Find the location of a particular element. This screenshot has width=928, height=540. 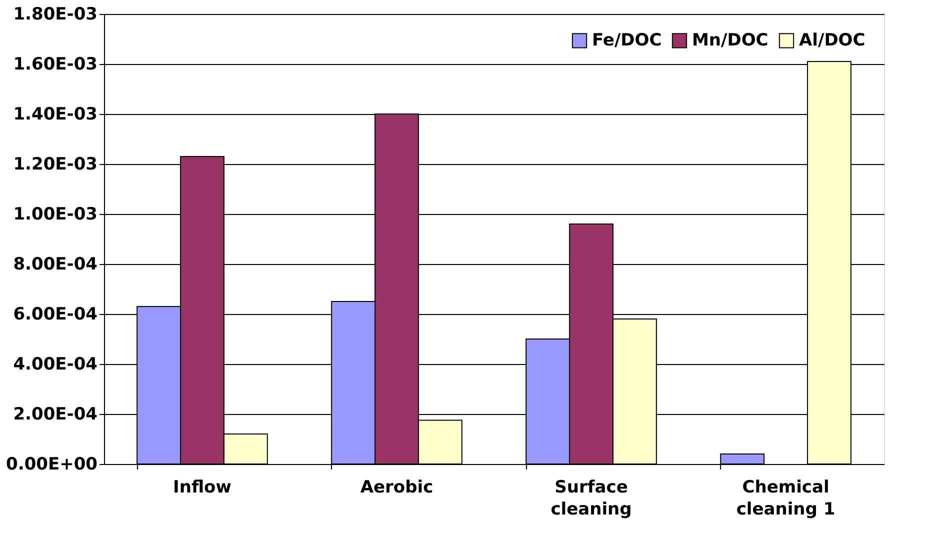

y-tick-label: 1.00E-03 is located at coordinates (55, 214).